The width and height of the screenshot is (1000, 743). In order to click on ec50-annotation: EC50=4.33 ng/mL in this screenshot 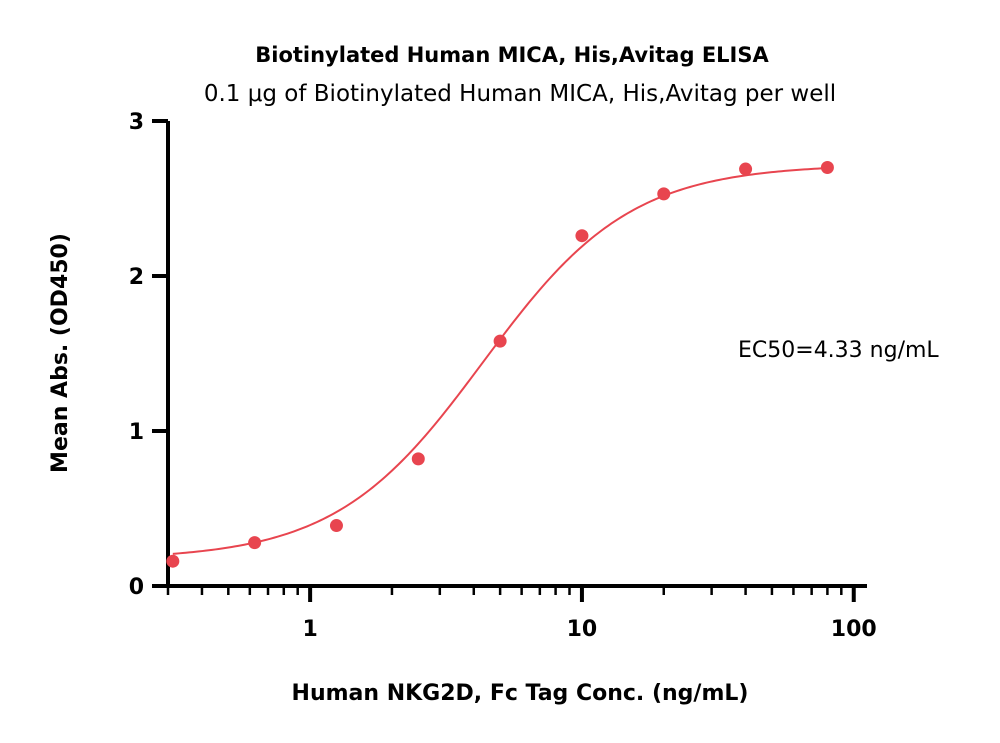, I will do `click(838, 350)`.